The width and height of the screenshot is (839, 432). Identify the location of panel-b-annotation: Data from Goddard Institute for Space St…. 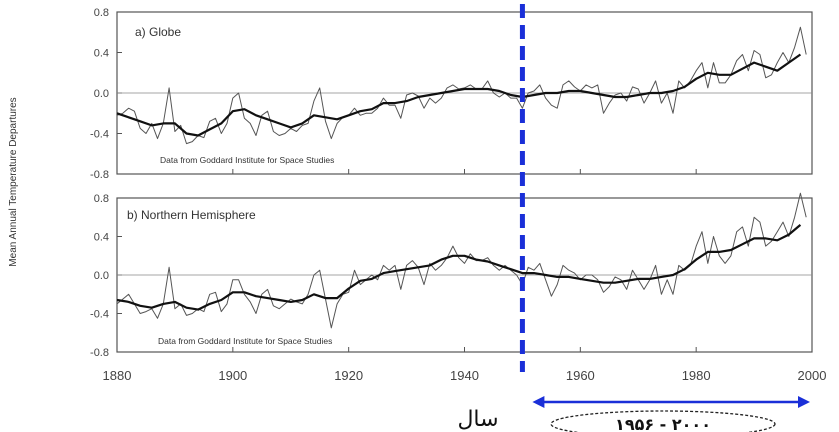
(245, 341).